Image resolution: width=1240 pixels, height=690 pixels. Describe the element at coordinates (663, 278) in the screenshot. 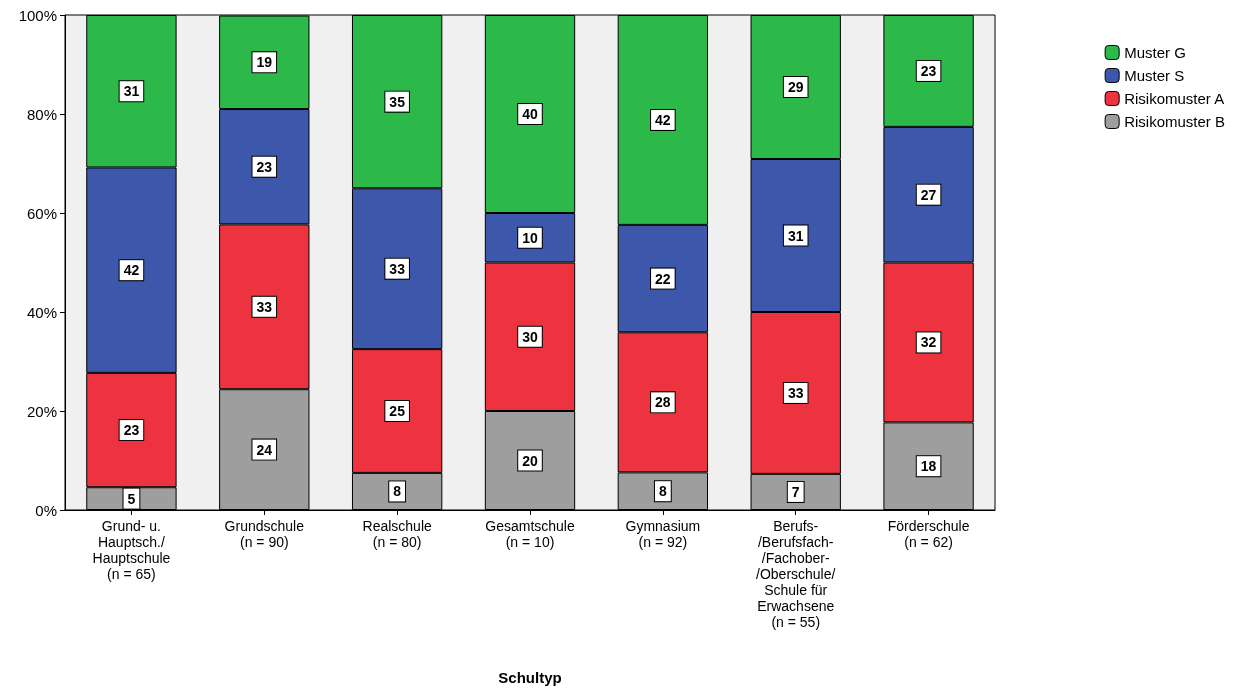

I see `data-label: 22` at that location.